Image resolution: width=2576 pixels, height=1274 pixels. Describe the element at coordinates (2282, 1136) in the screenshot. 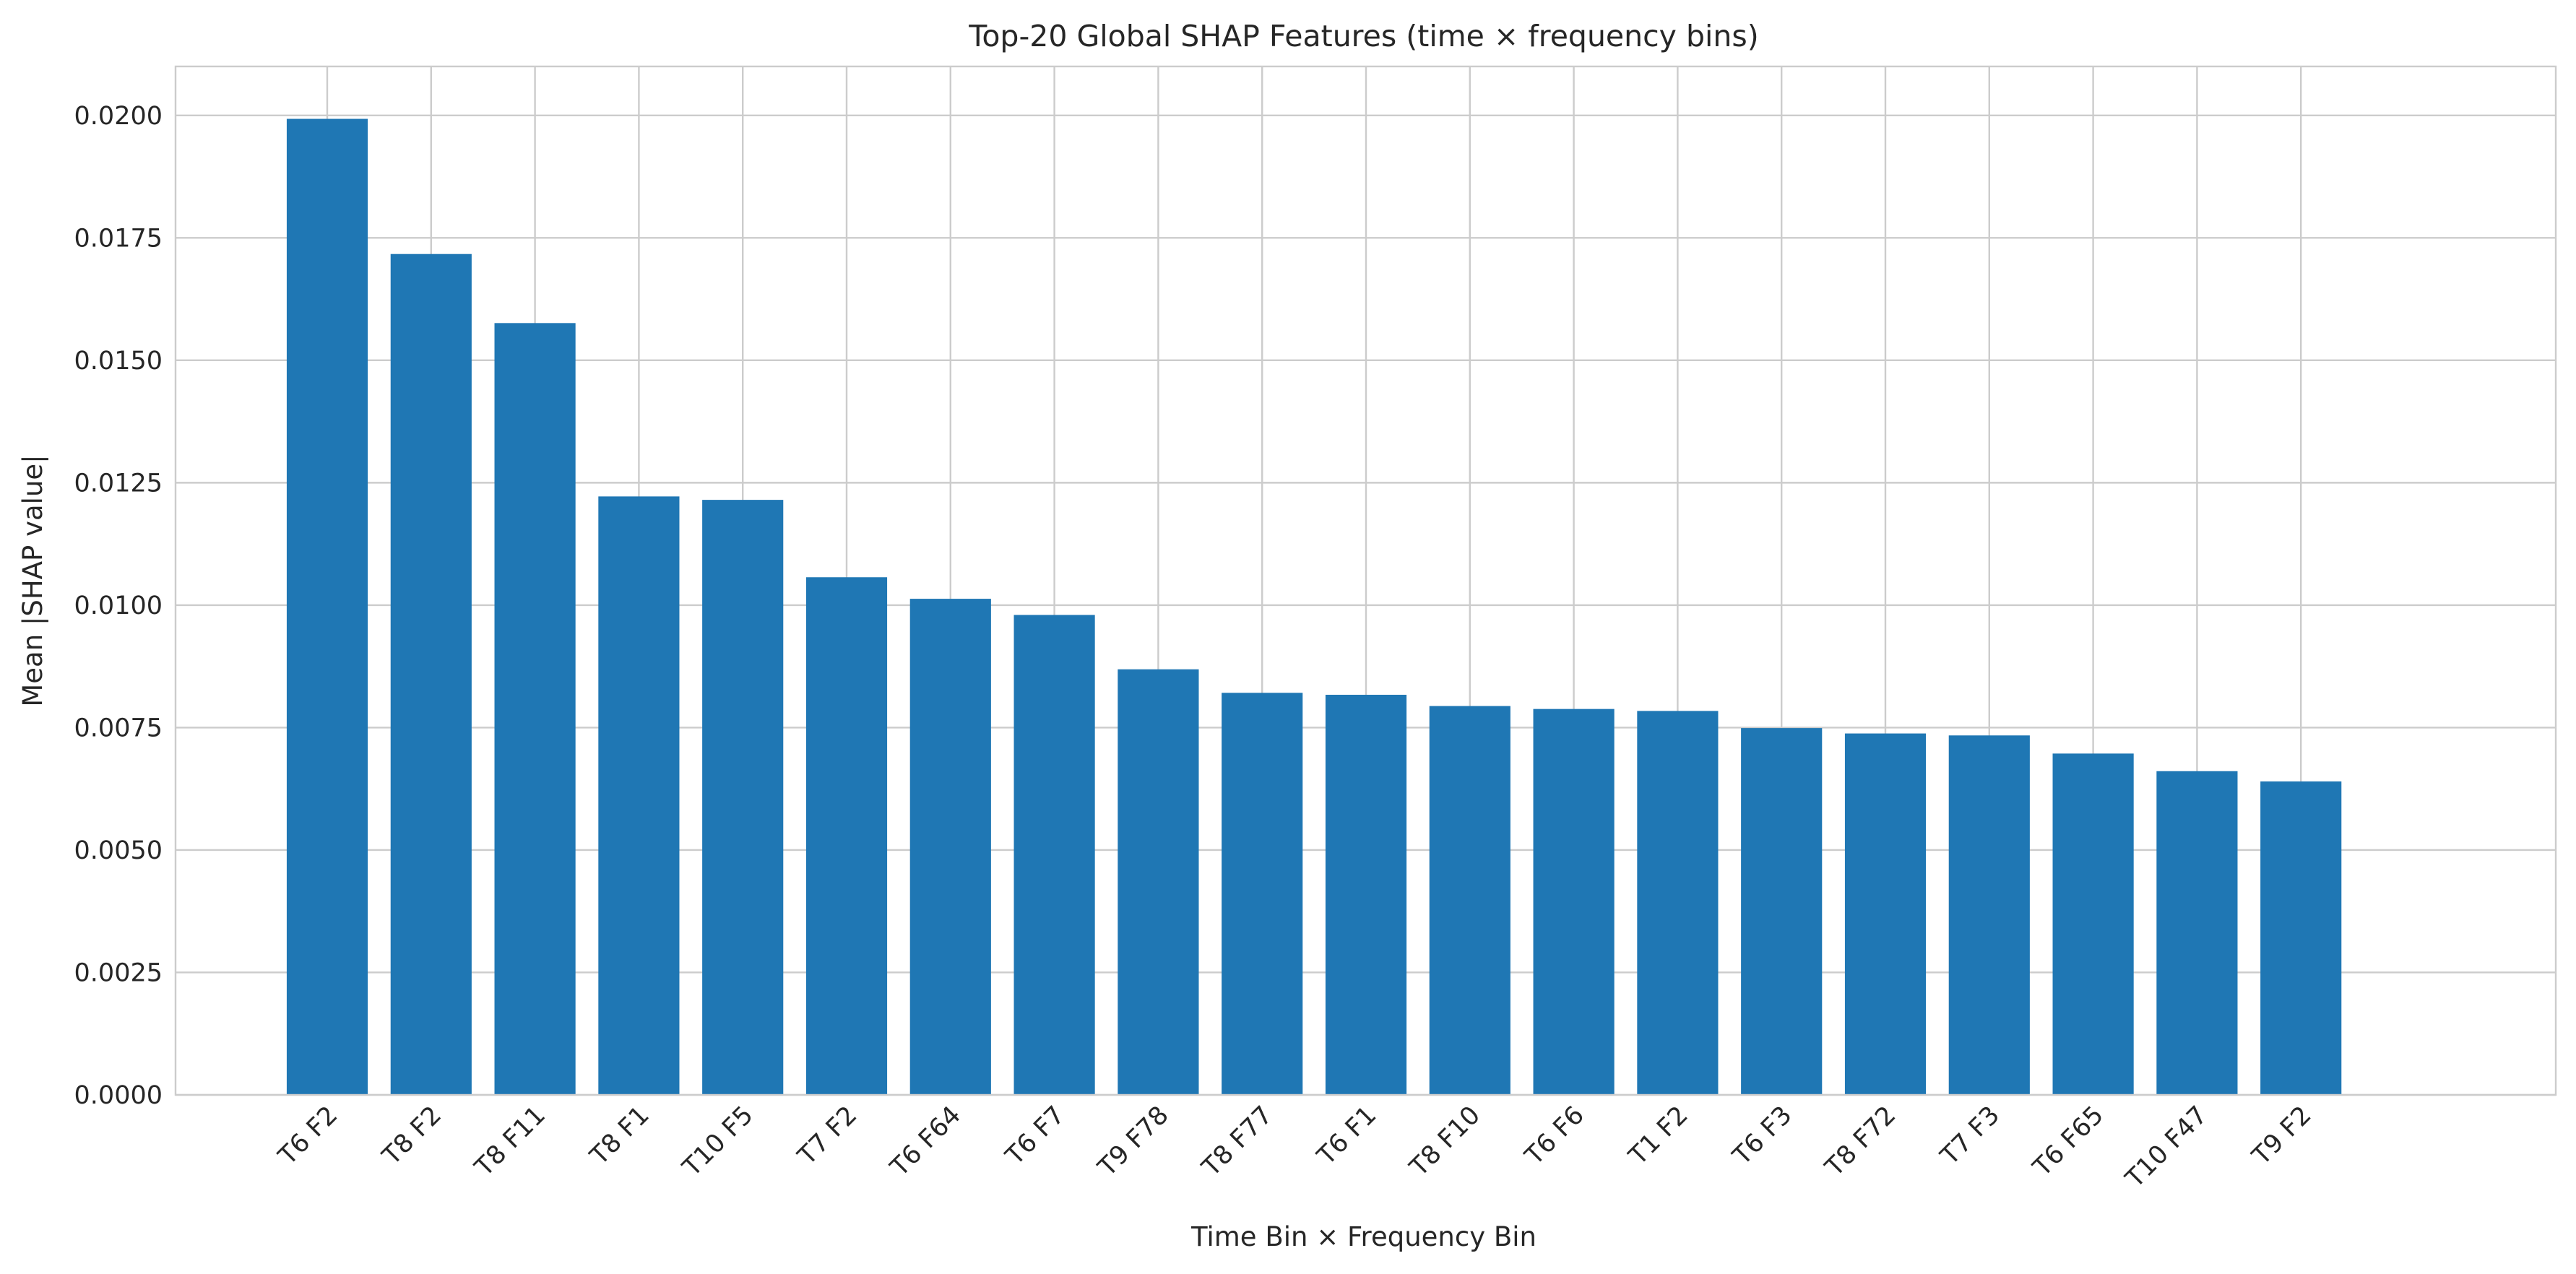

I see `x-tick-label: T9 F2` at that location.